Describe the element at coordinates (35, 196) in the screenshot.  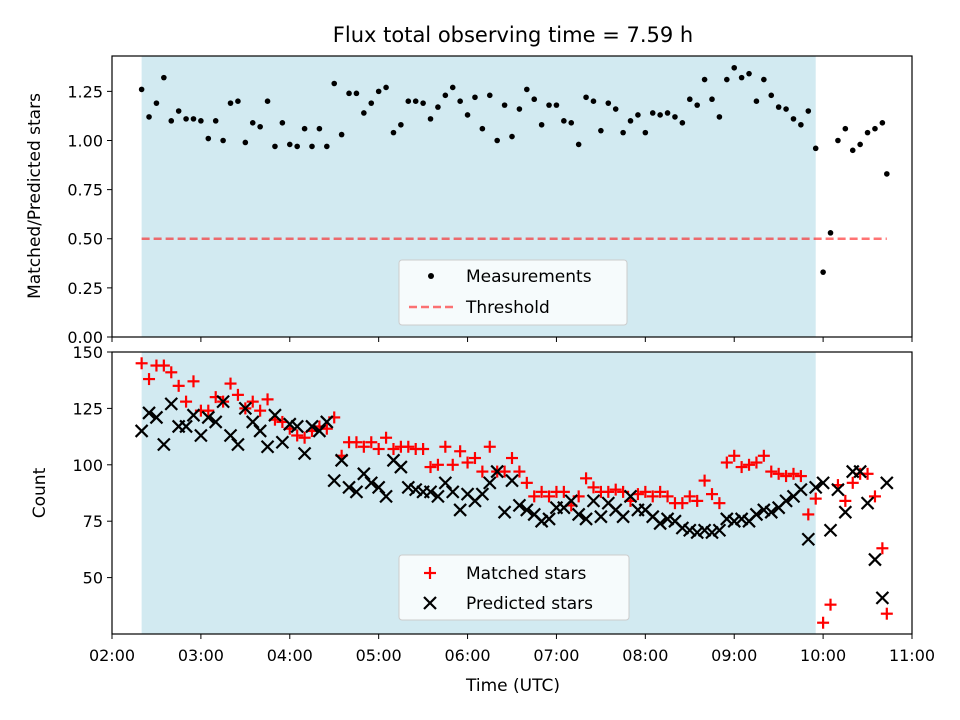
I see `top-y-axis-label: Matched/Predicted stars` at that location.